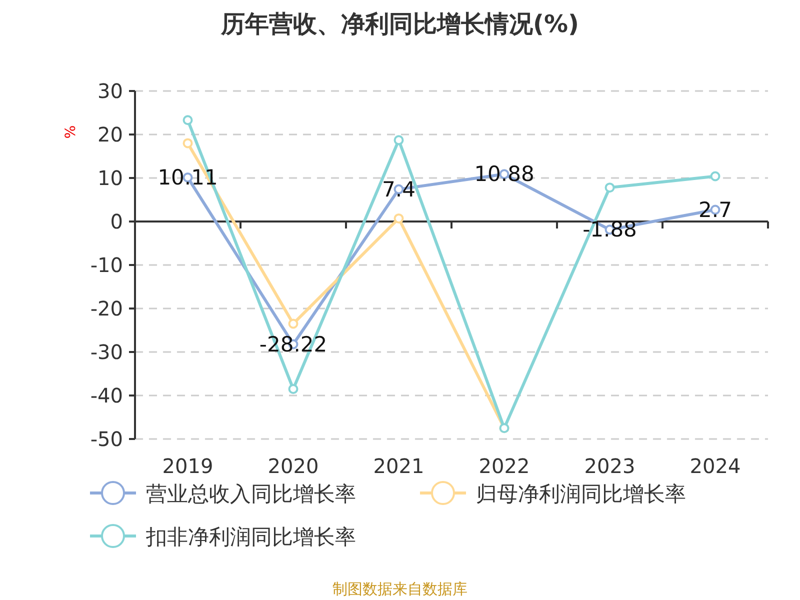 Image resolution: width=800 pixels, height=600 pixels. I want to click on data-label: 2.7, so click(715, 210).